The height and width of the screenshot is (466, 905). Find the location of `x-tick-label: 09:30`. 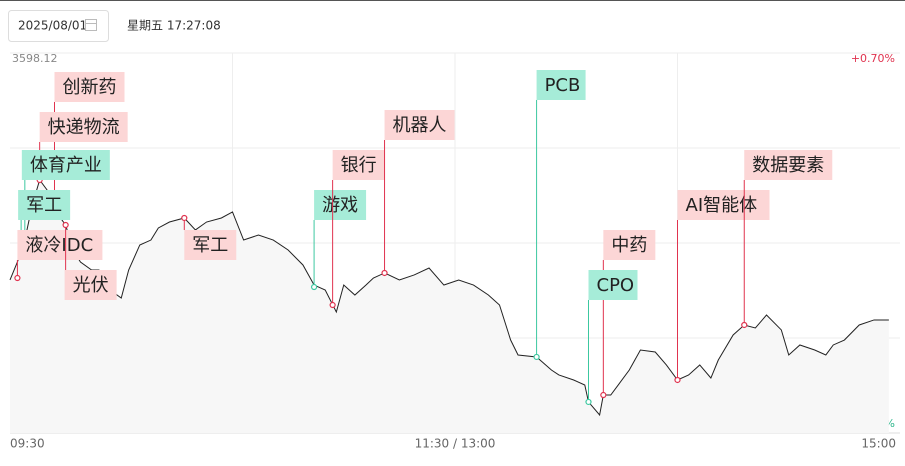

x-tick-label: 09:30 is located at coordinates (27, 444).